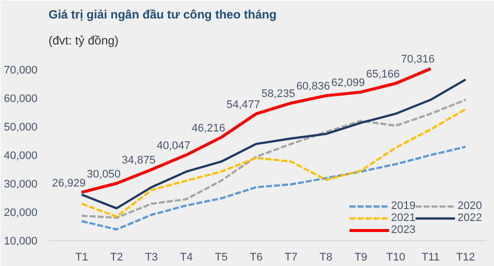  Describe the element at coordinates (396, 258) in the screenshot. I see `x-tick-label: T10` at that location.